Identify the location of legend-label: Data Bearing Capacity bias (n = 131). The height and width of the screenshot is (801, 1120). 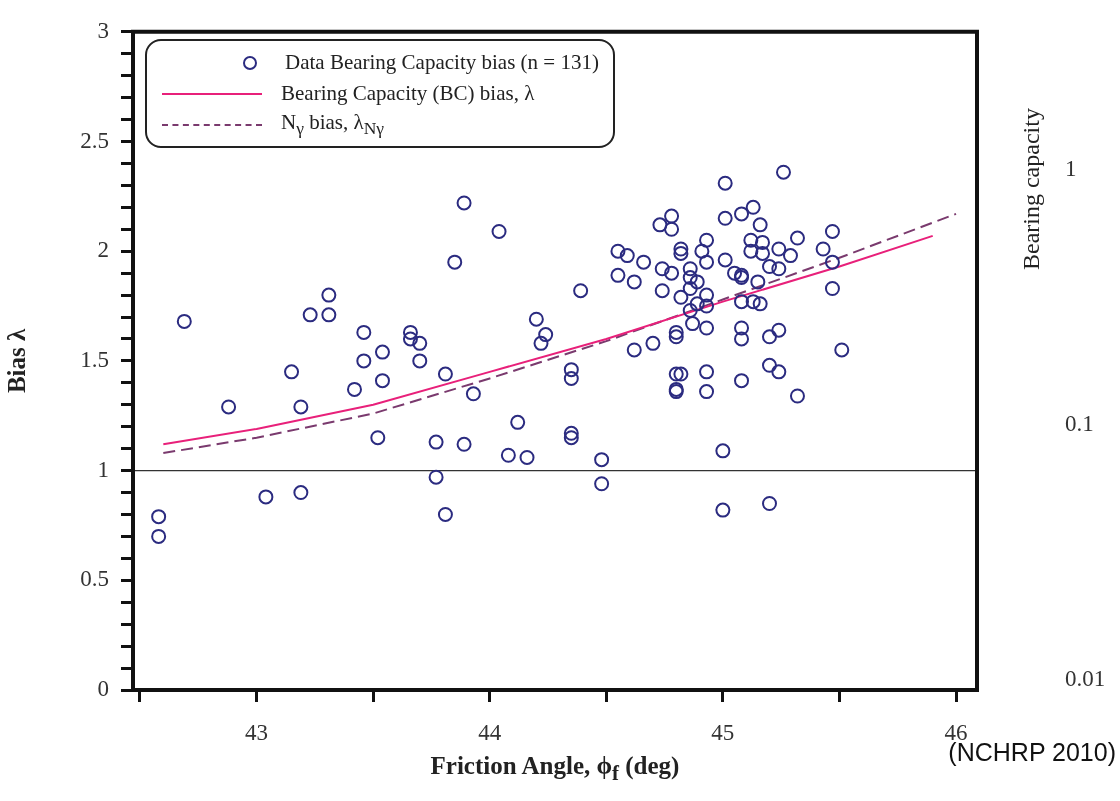
(442, 62).